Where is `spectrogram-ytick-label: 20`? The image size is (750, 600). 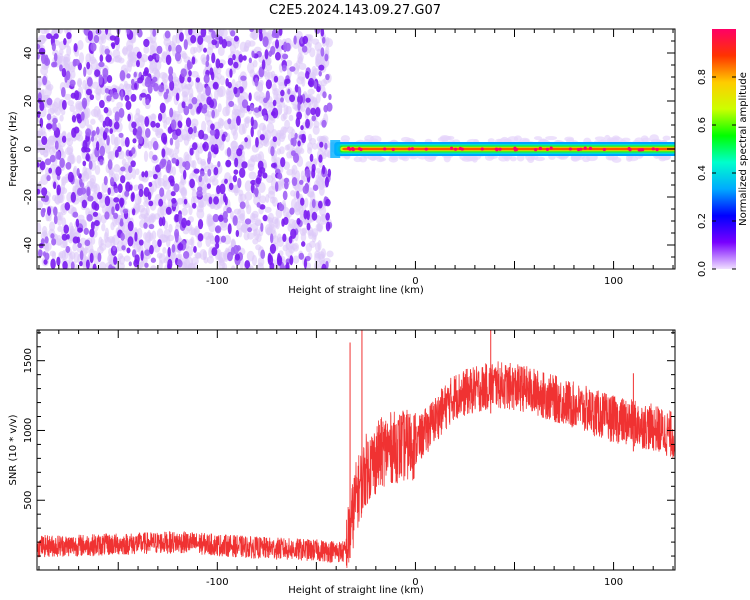 spectrogram-ytick-label: 20 is located at coordinates (28, 101).